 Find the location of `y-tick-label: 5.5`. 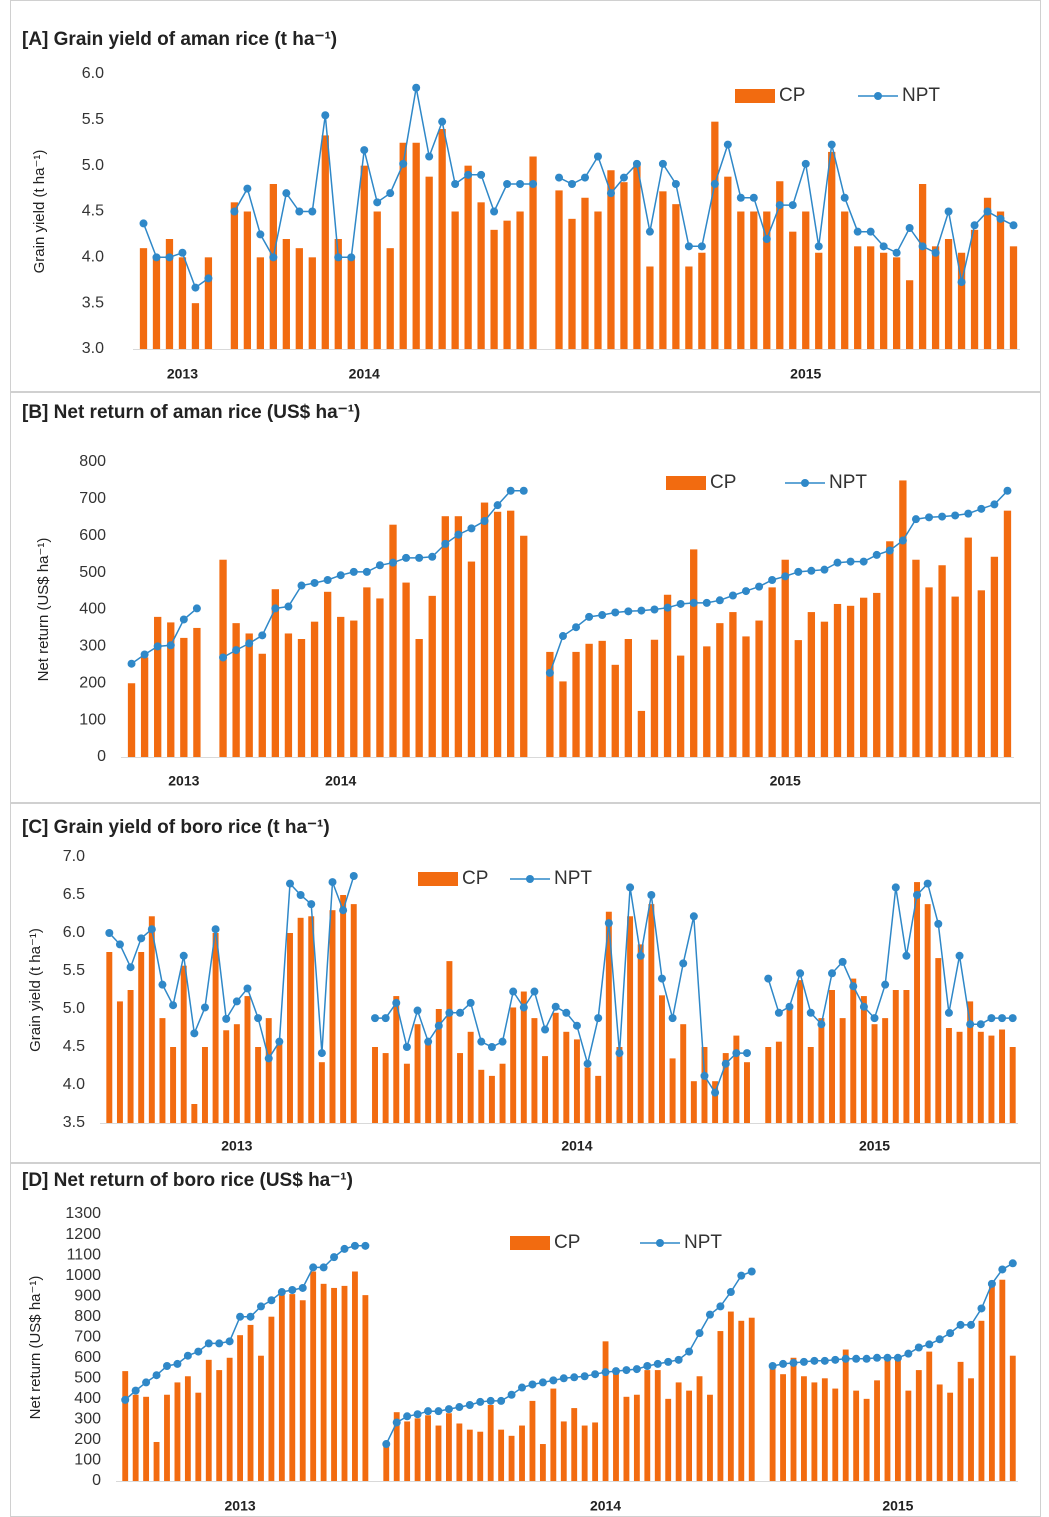

y-tick-label: 5.5 is located at coordinates (74, 970).